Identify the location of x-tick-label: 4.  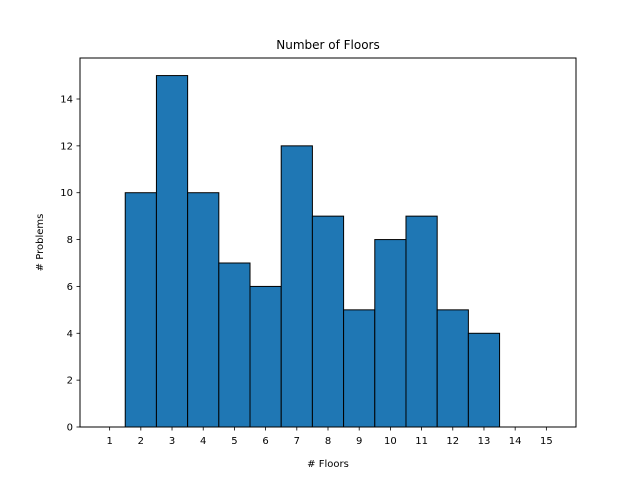
(203, 441).